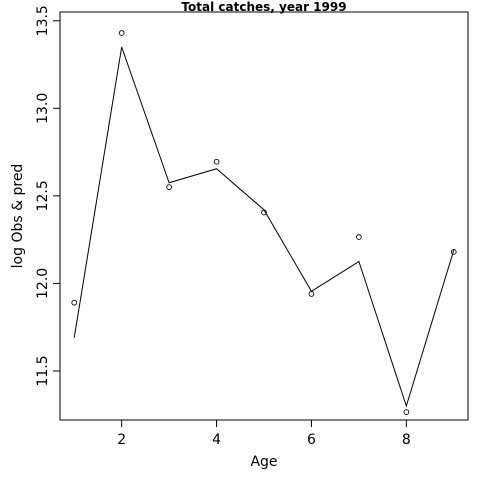 This screenshot has width=480, height=480. Describe the element at coordinates (43, 283) in the screenshot. I see `y-tick-label: 12.0` at that location.